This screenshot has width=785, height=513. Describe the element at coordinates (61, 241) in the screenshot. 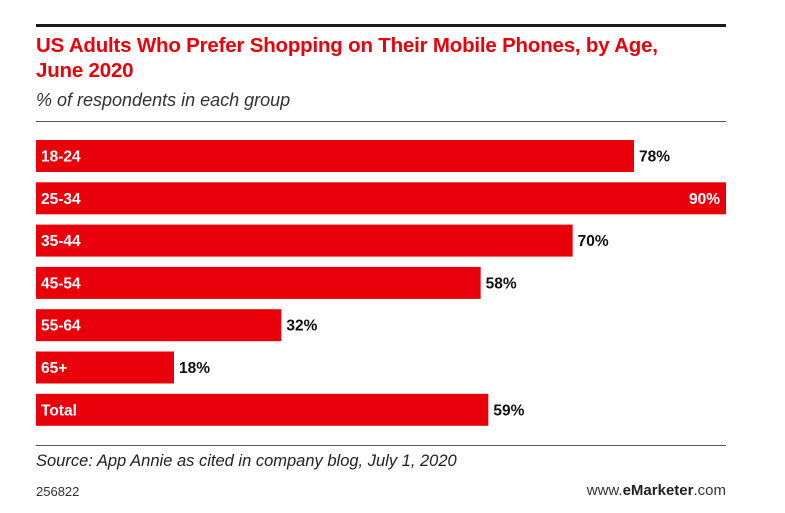

I see `category-label: 35-44` at that location.